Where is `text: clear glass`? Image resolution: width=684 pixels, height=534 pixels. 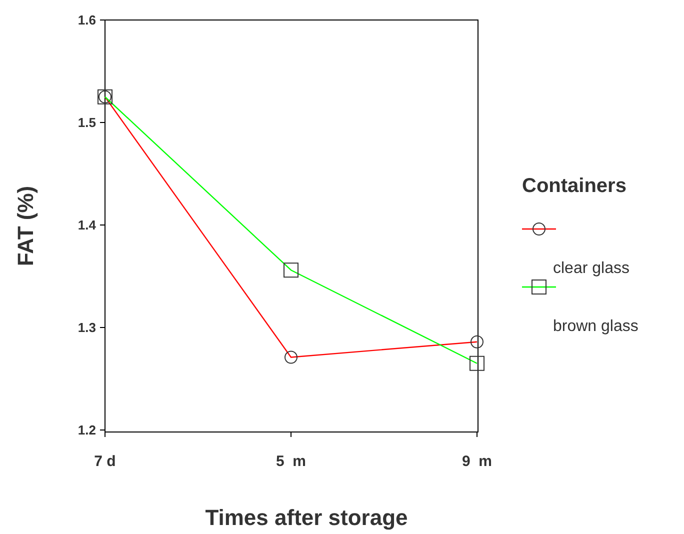 text: clear glass is located at coordinates (591, 268).